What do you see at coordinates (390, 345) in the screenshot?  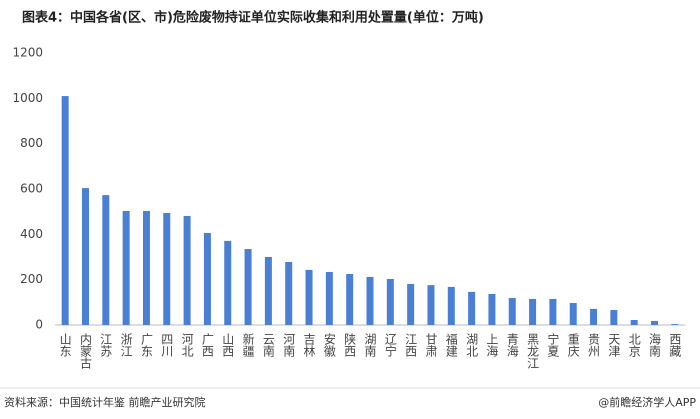 I see `x-tick-label: 辽宁` at bounding box center [390, 345].